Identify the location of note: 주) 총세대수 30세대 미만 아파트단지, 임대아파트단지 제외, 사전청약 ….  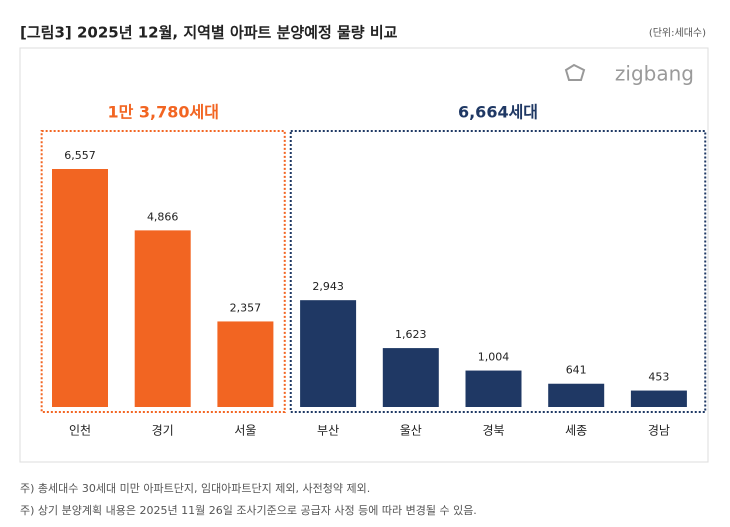
(195, 488).